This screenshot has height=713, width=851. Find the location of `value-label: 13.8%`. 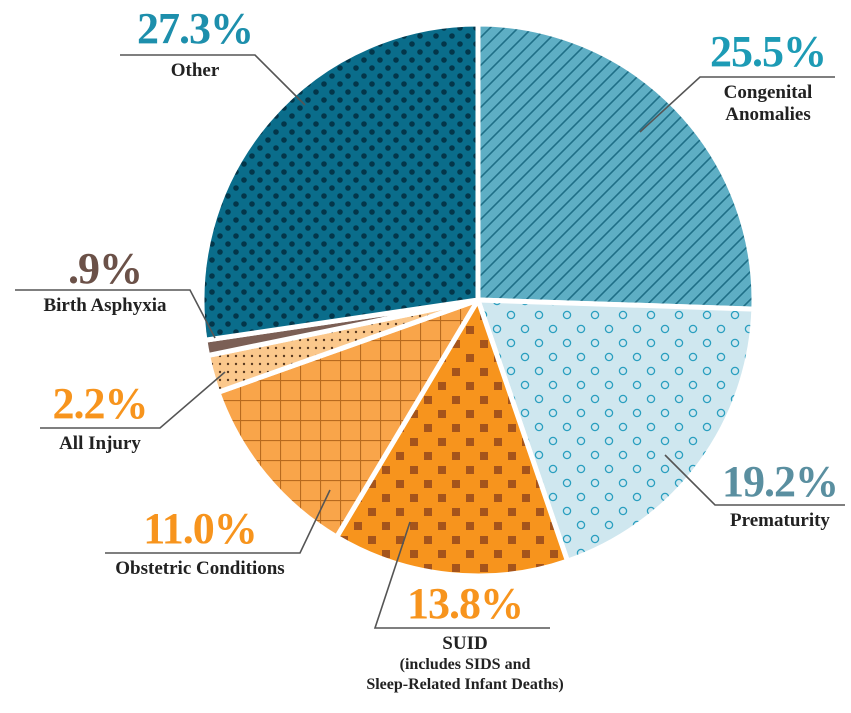

value-label: 13.8% is located at coordinates (465, 603).